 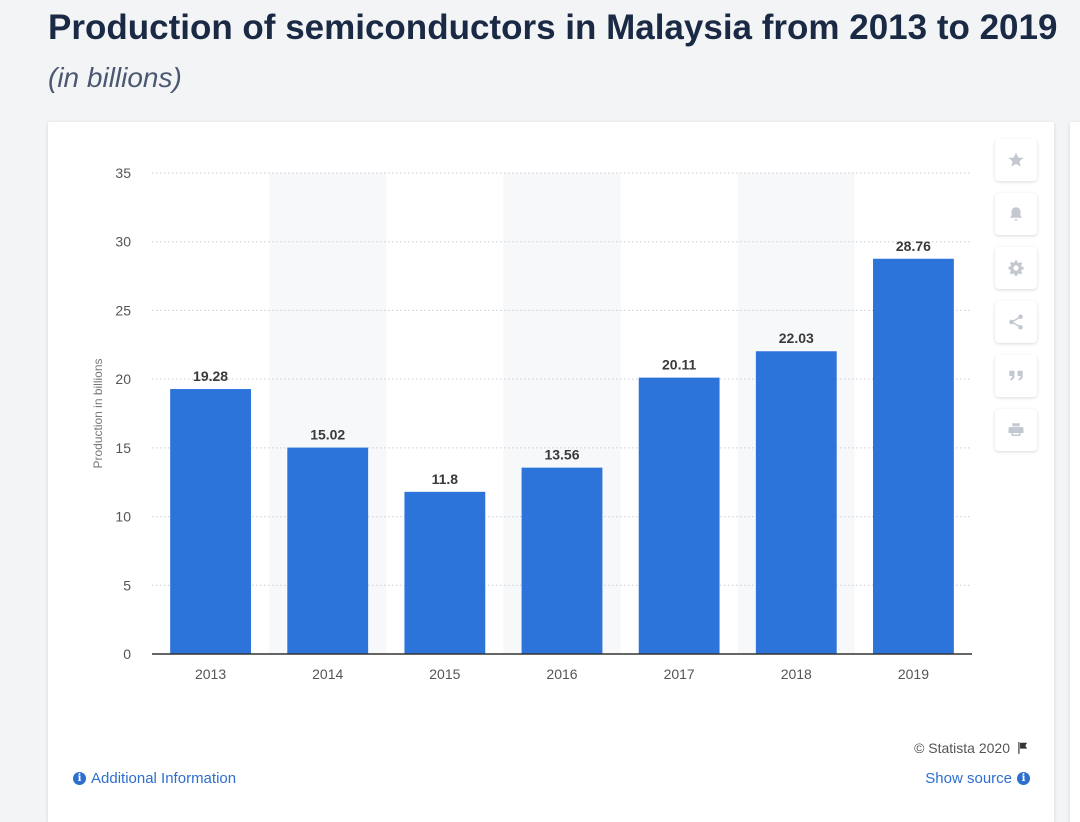 What do you see at coordinates (123, 517) in the screenshot?
I see `y-tick-label: 10` at bounding box center [123, 517].